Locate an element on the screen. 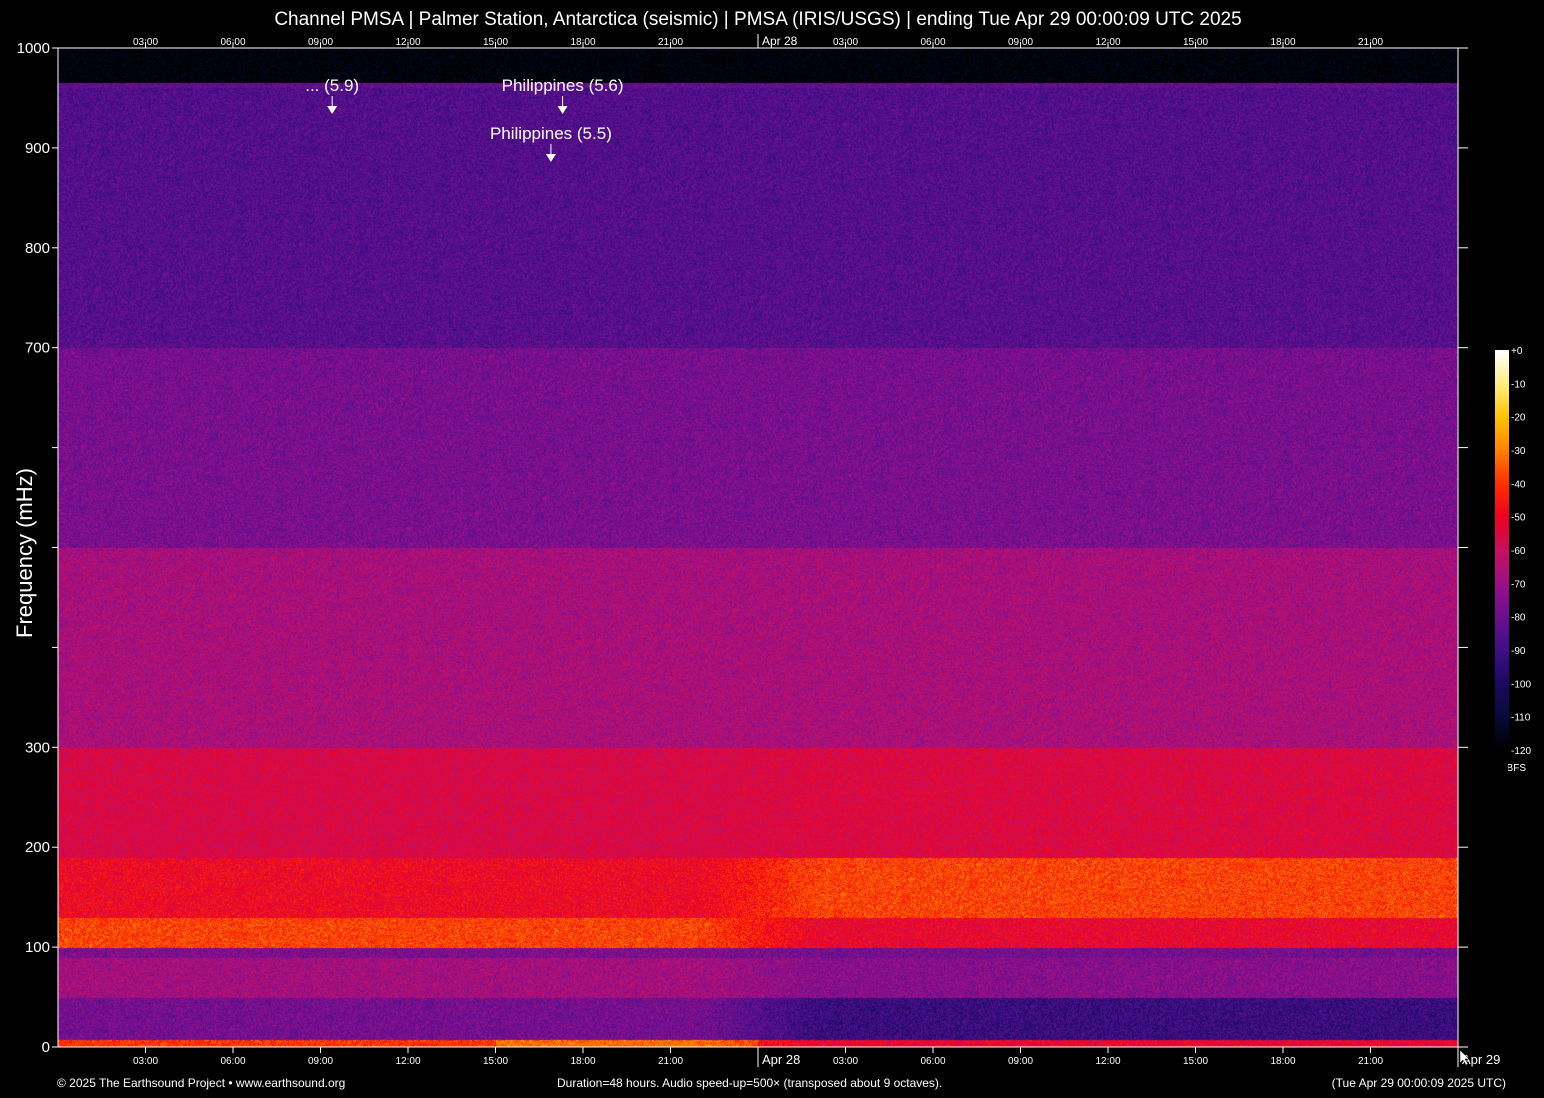 The width and height of the screenshot is (1544, 1098). end-time: (Tue Apr 29 00:00:09 2025 UTC) is located at coordinates (1418, 1083).